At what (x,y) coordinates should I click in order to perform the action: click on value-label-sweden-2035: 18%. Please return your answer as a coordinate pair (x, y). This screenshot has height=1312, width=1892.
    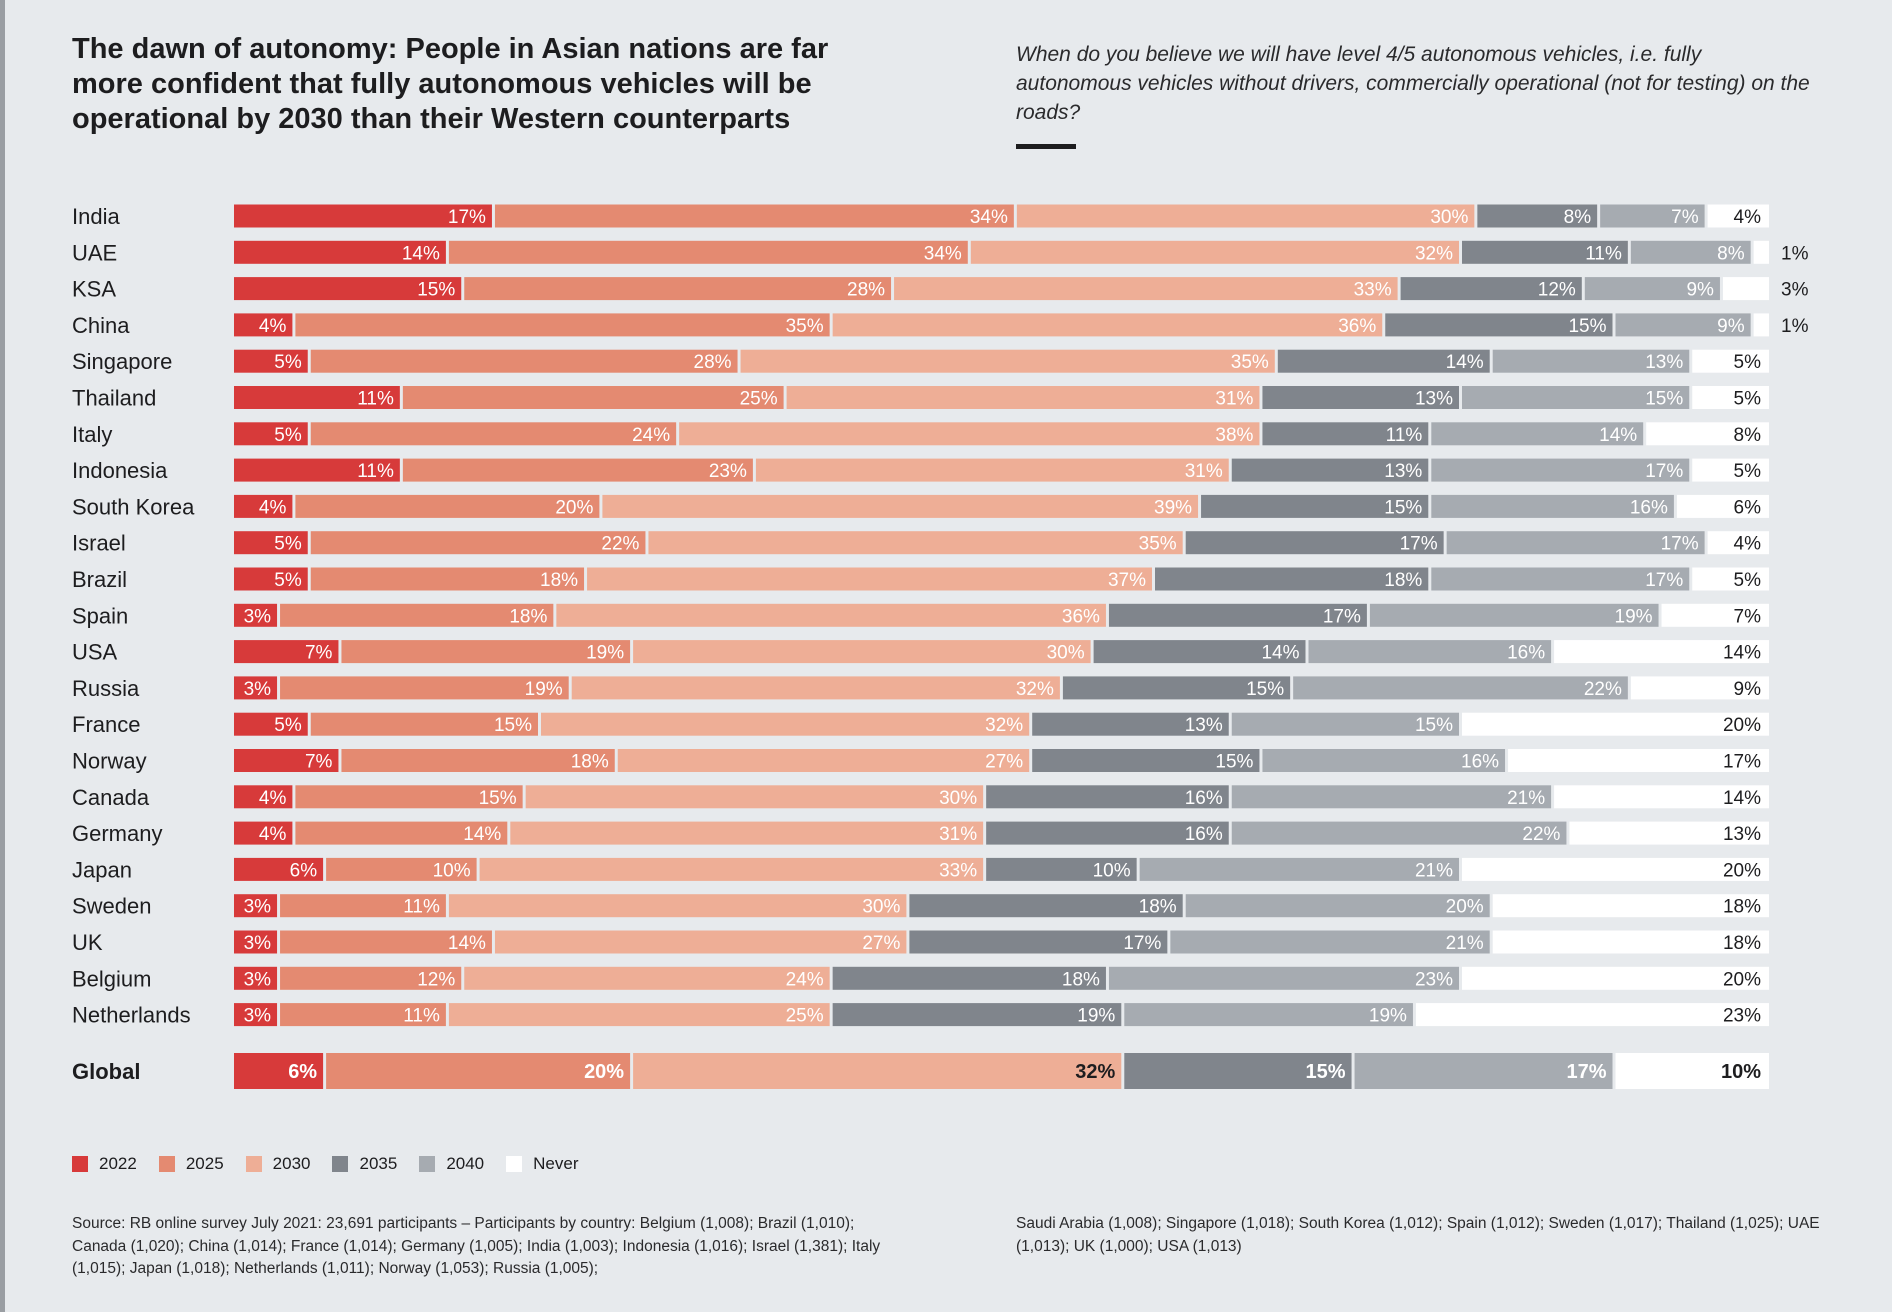
    Looking at the image, I should click on (1158, 907).